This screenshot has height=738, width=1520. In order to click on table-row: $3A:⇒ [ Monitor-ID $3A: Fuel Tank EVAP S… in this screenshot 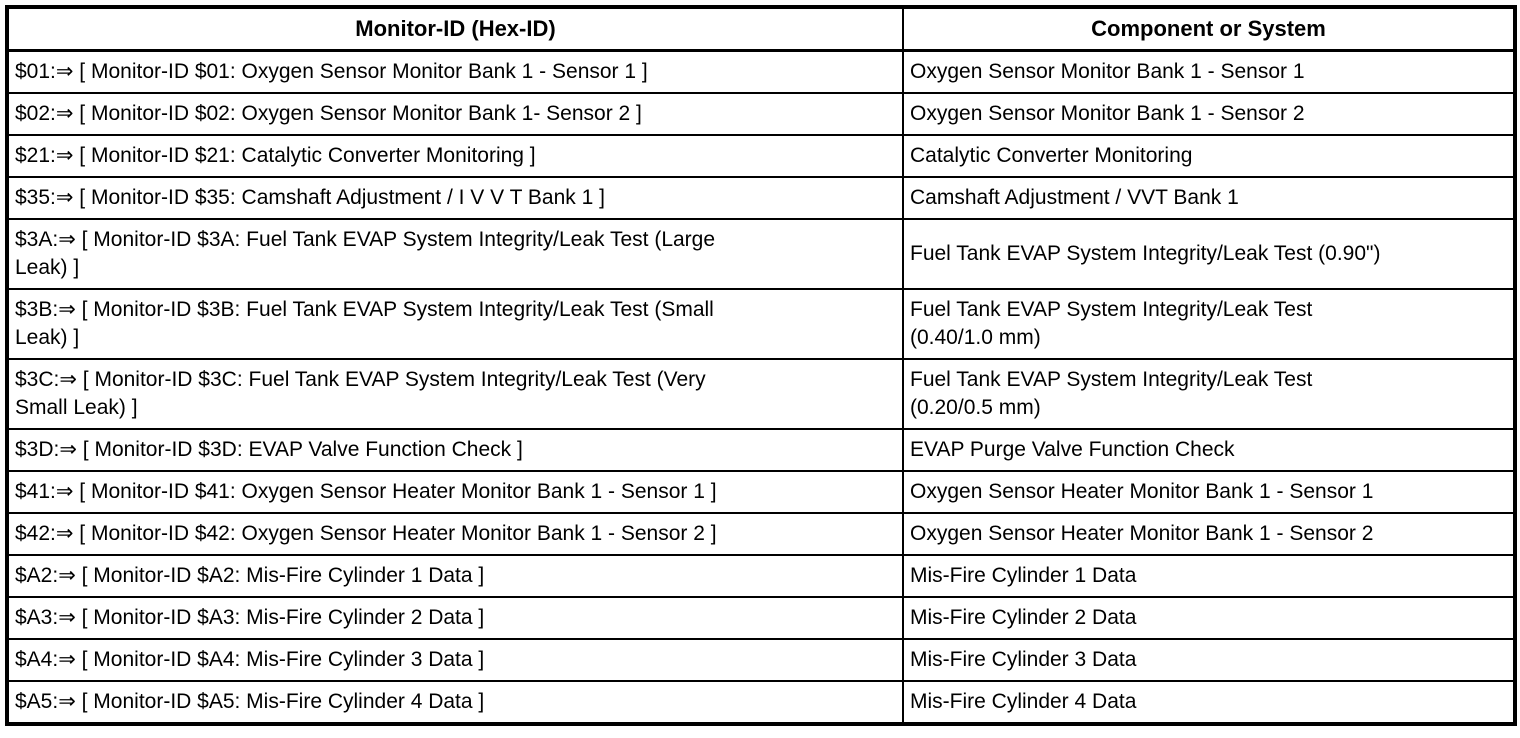, I will do `click(761, 254)`.